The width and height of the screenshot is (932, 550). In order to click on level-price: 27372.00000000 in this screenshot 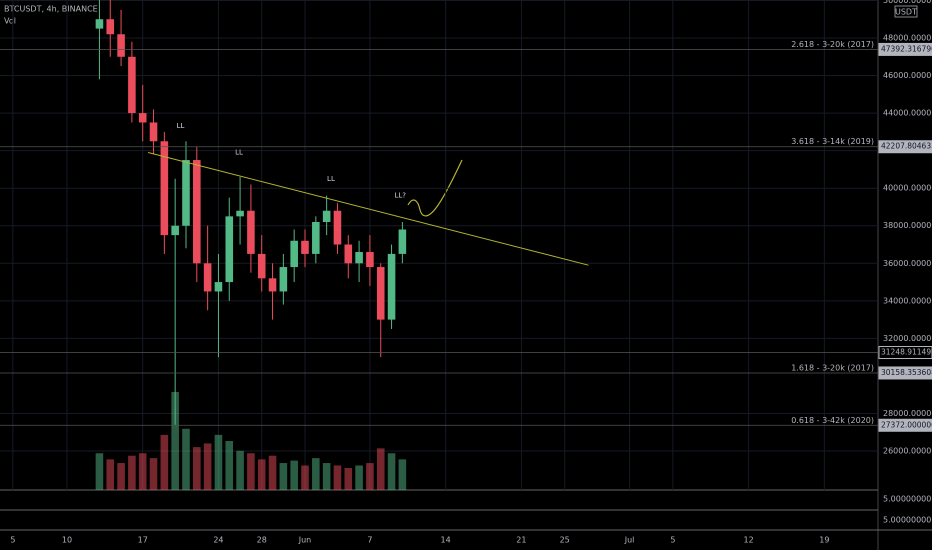, I will do `click(906, 424)`.